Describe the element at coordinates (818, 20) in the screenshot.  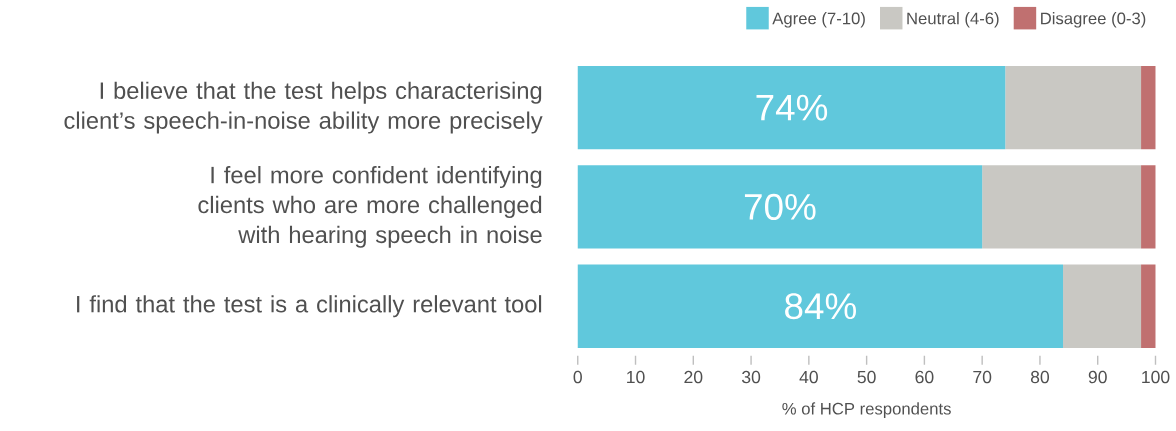
I see `legend-label: Agree (7-10)` at that location.